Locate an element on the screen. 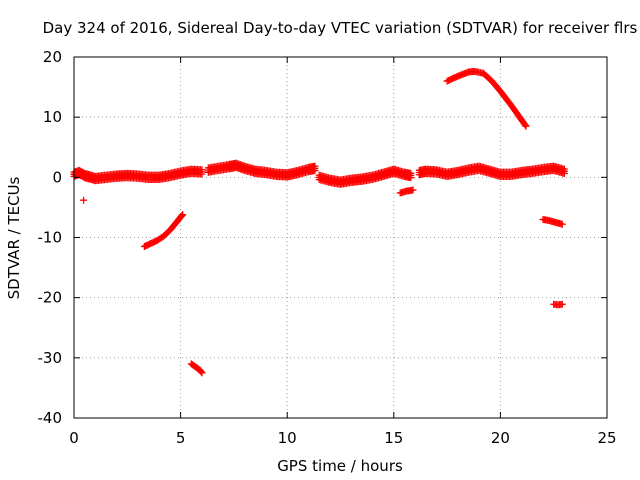 This screenshot has height=480, width=640. y-tick-label: -40 is located at coordinates (50, 418).